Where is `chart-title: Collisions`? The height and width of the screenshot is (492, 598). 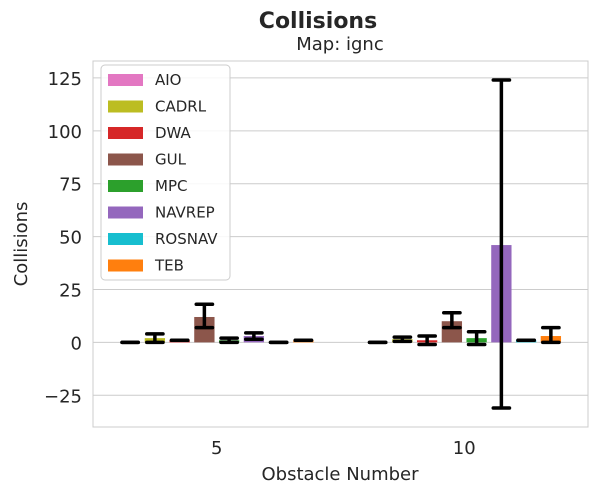
chart-title: Collisions is located at coordinates (318, 21).